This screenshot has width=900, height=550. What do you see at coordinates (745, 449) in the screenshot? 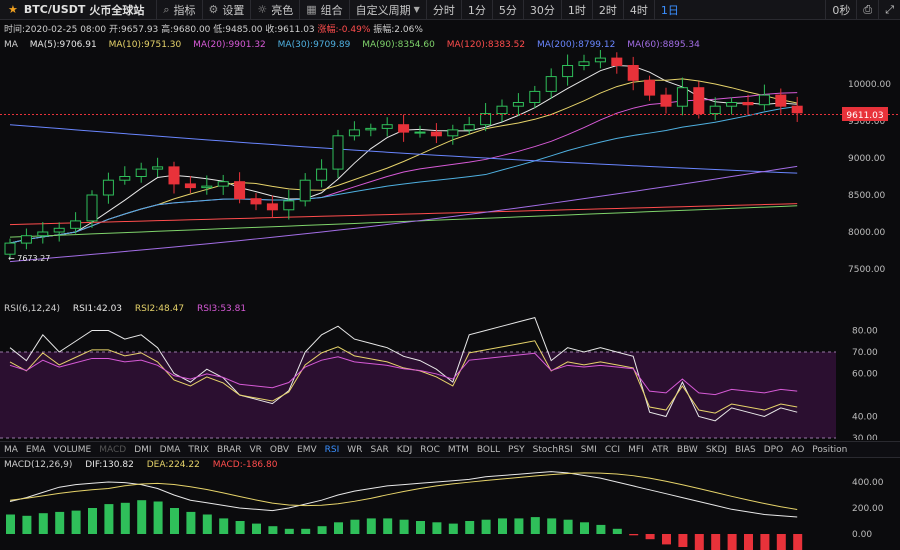
I see `indicator-tab-bias: BIAS` at bounding box center [745, 449].